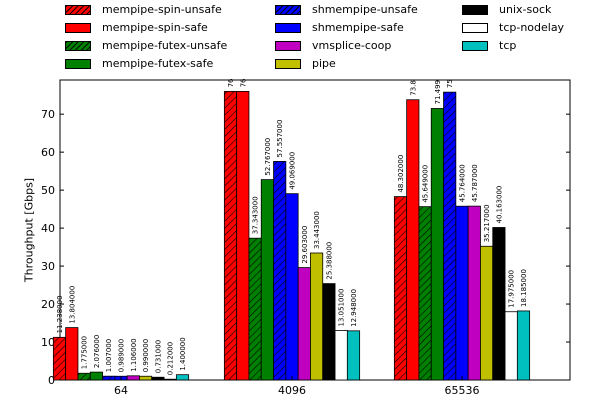 This screenshot has width=600, height=400. Describe the element at coordinates (97, 351) in the screenshot. I see `bar-value-label: 2.076000` at that location.